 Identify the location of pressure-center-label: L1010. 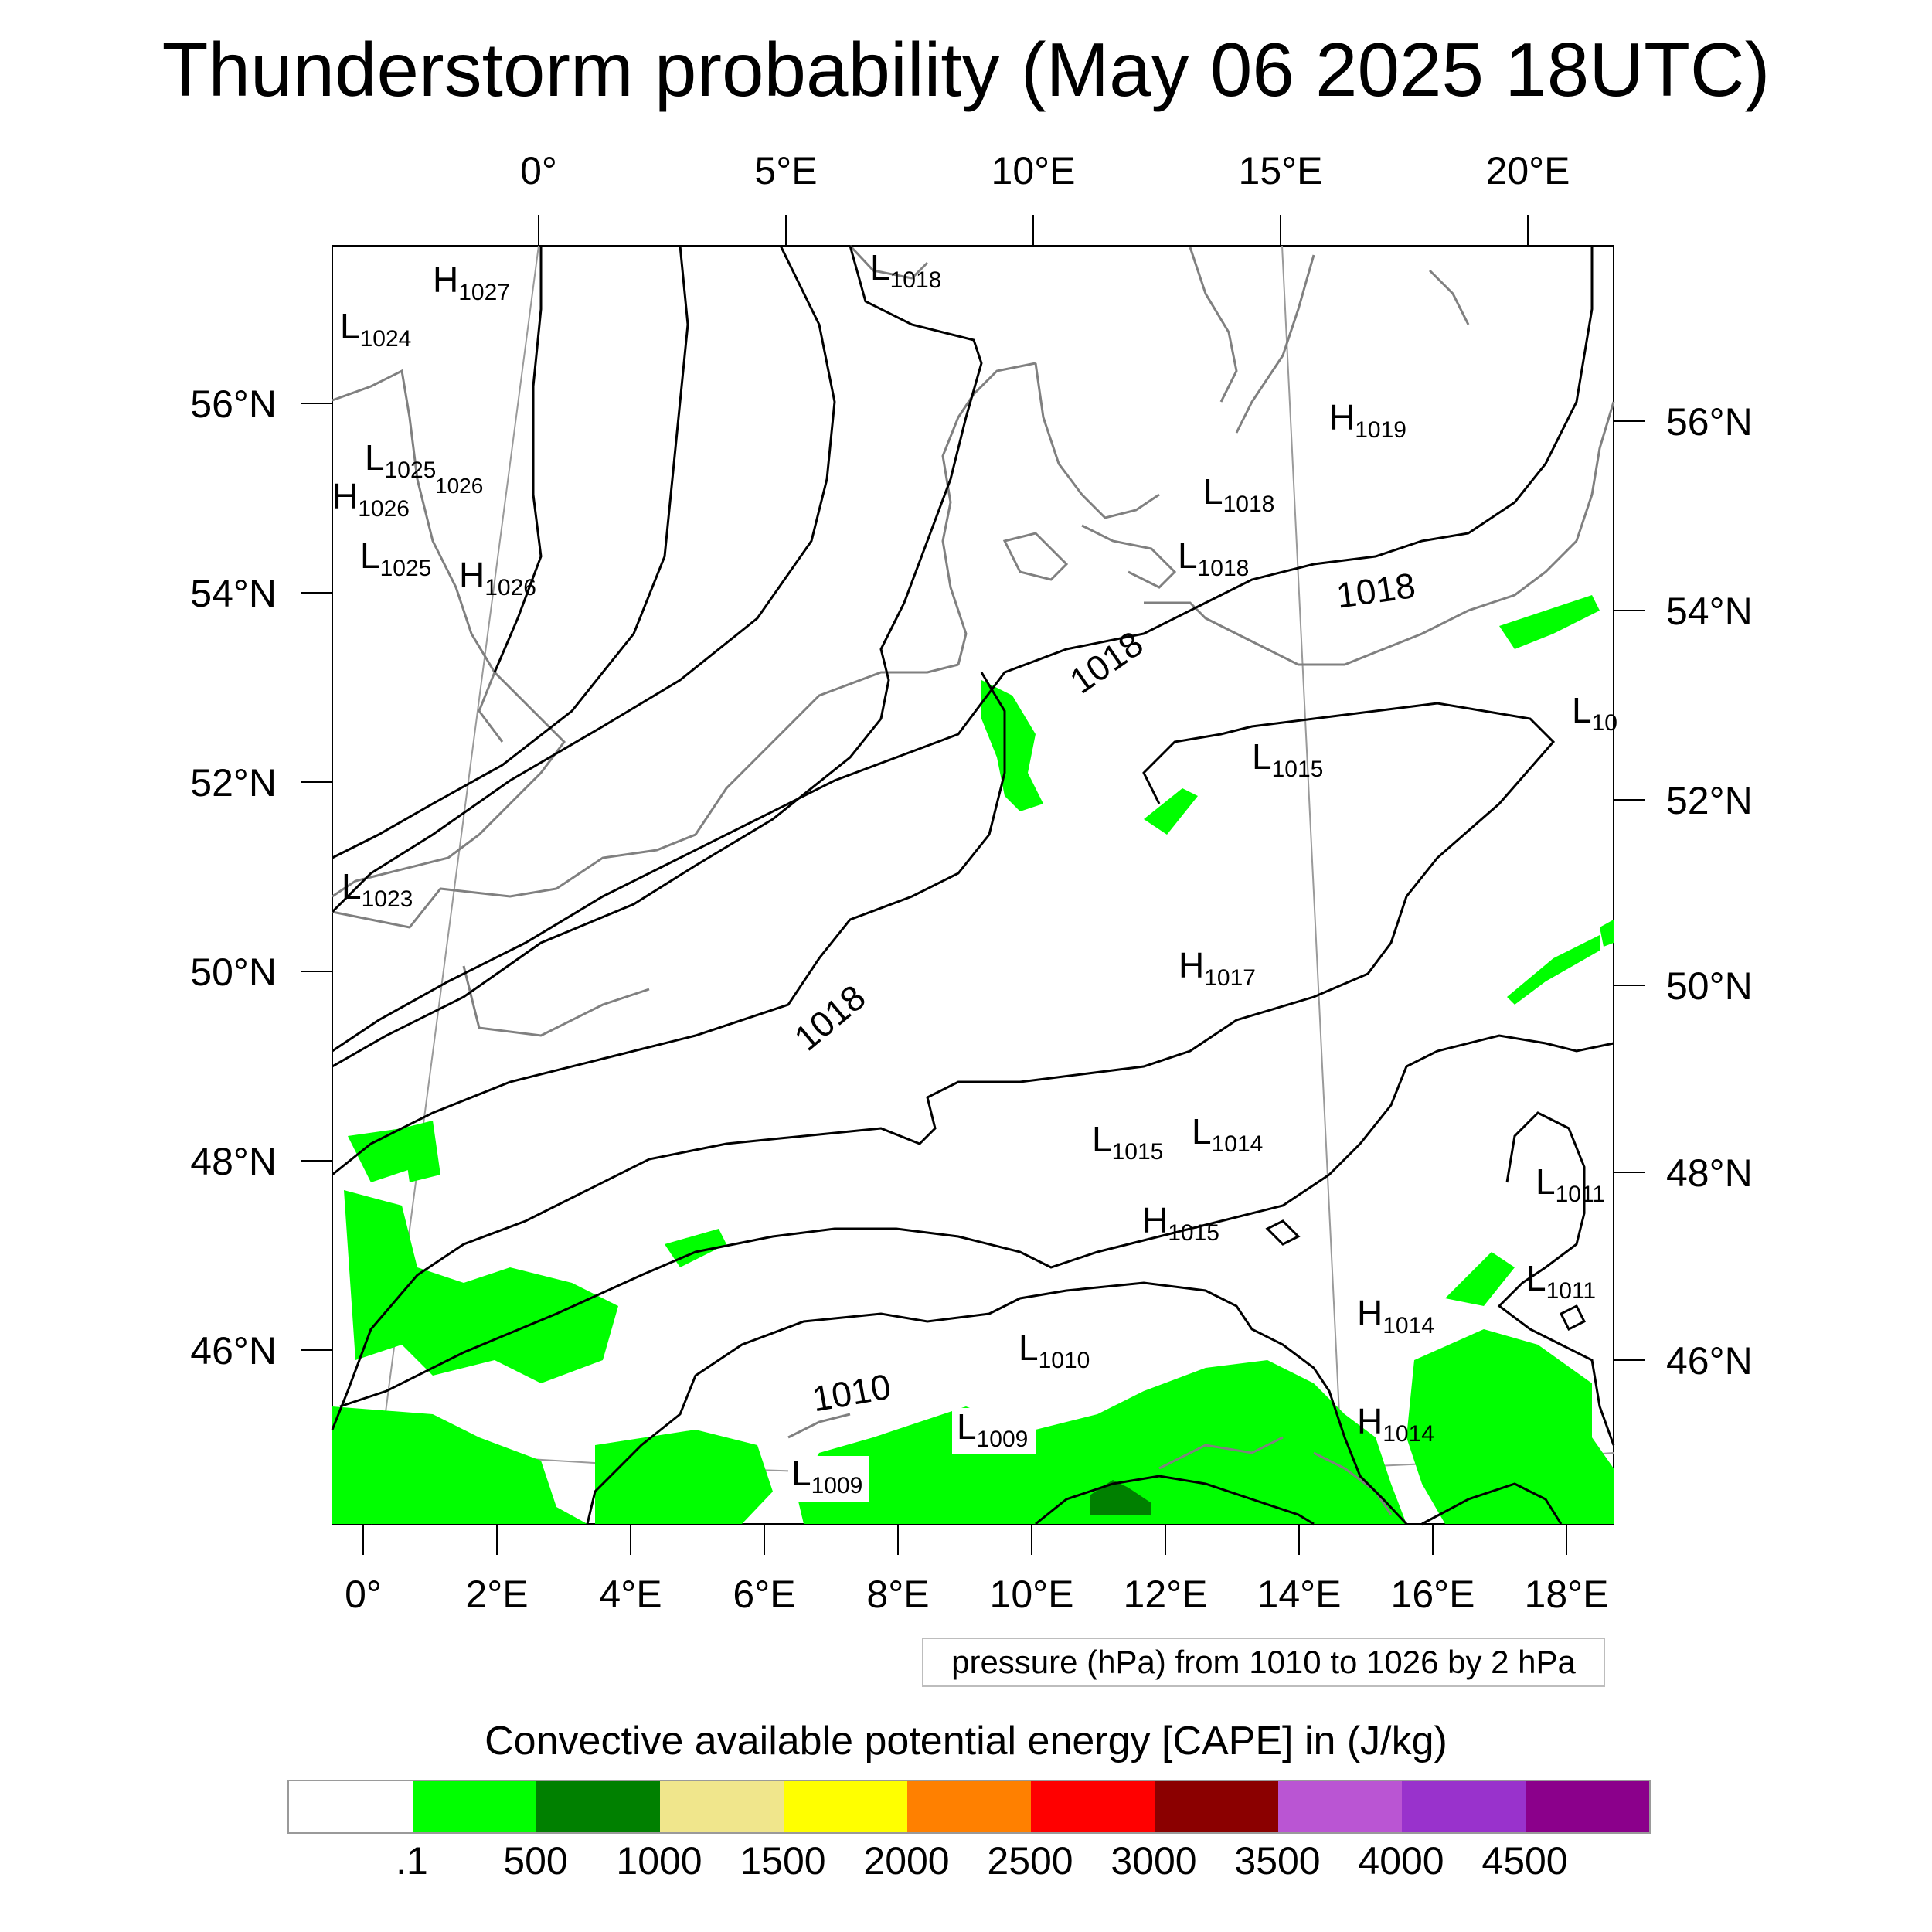
(1055, 1350).